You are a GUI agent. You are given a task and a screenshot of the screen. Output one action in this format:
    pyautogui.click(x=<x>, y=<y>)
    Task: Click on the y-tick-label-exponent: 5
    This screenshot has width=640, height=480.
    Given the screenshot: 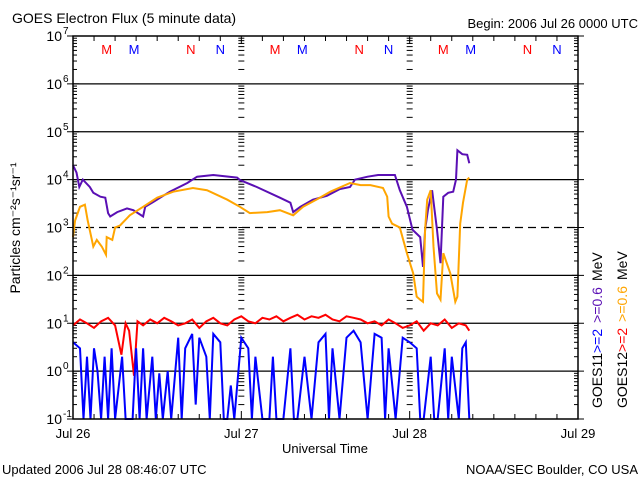 What is the action you would take?
    pyautogui.click(x=66, y=127)
    